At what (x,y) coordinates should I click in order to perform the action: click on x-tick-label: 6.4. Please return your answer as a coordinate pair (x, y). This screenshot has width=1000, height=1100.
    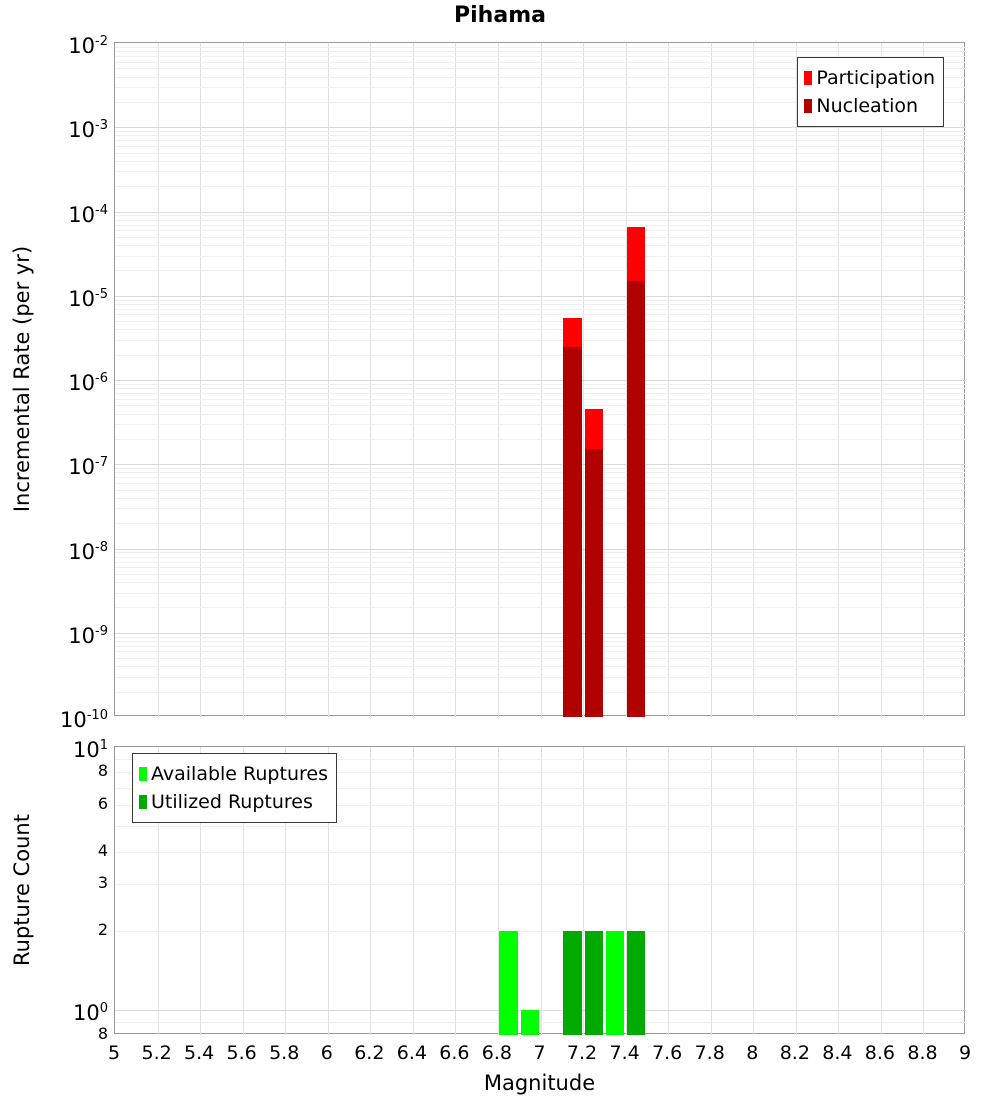
    Looking at the image, I should click on (411, 1053).